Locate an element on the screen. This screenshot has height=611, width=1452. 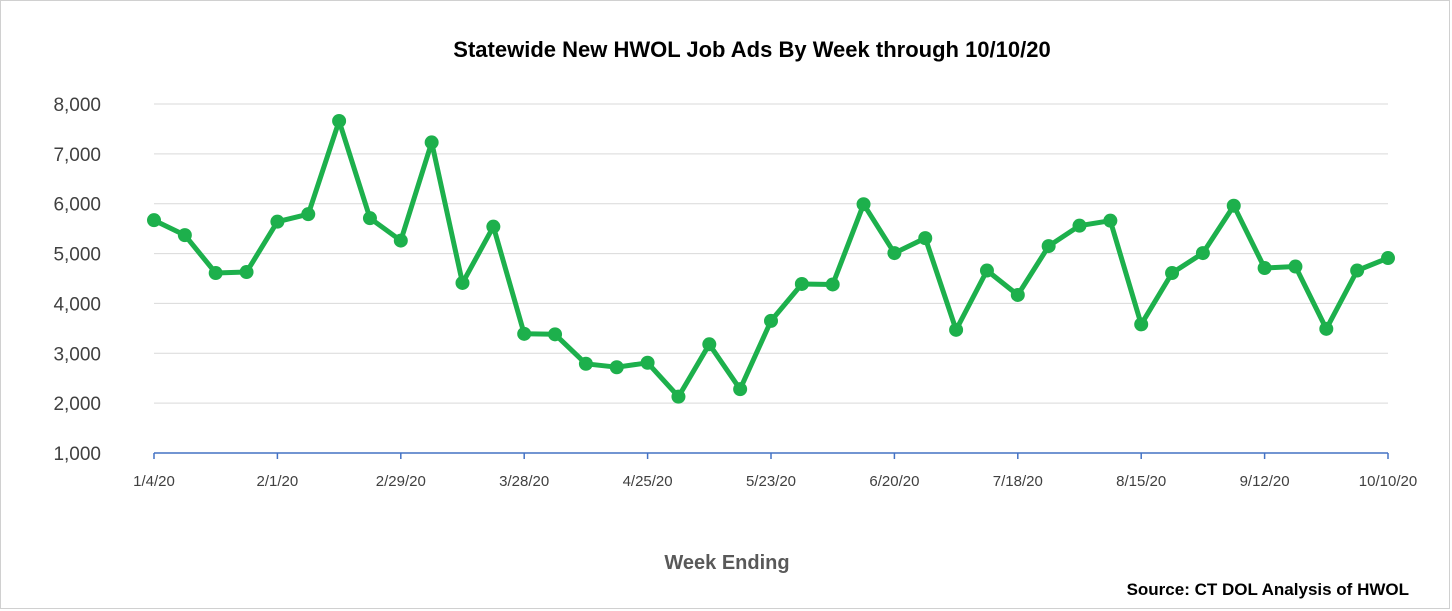
x-tick-label: 5/23/20 is located at coordinates (771, 481).